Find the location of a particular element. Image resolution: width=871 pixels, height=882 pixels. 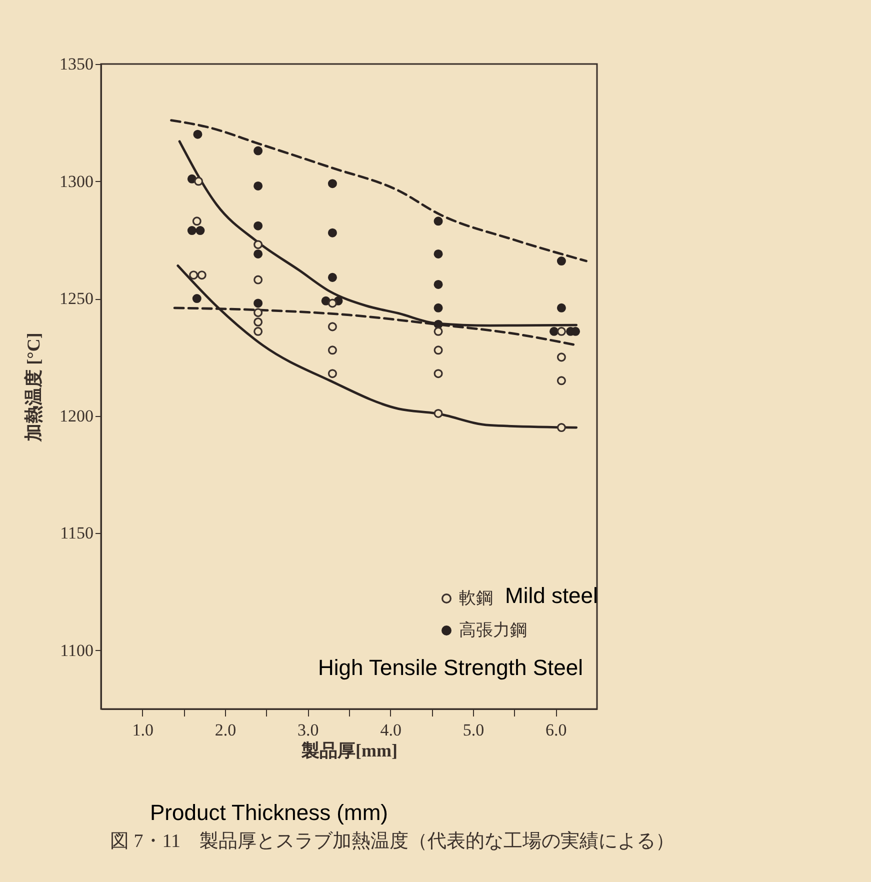

legend-label: 高張力鋼 is located at coordinates (493, 630).